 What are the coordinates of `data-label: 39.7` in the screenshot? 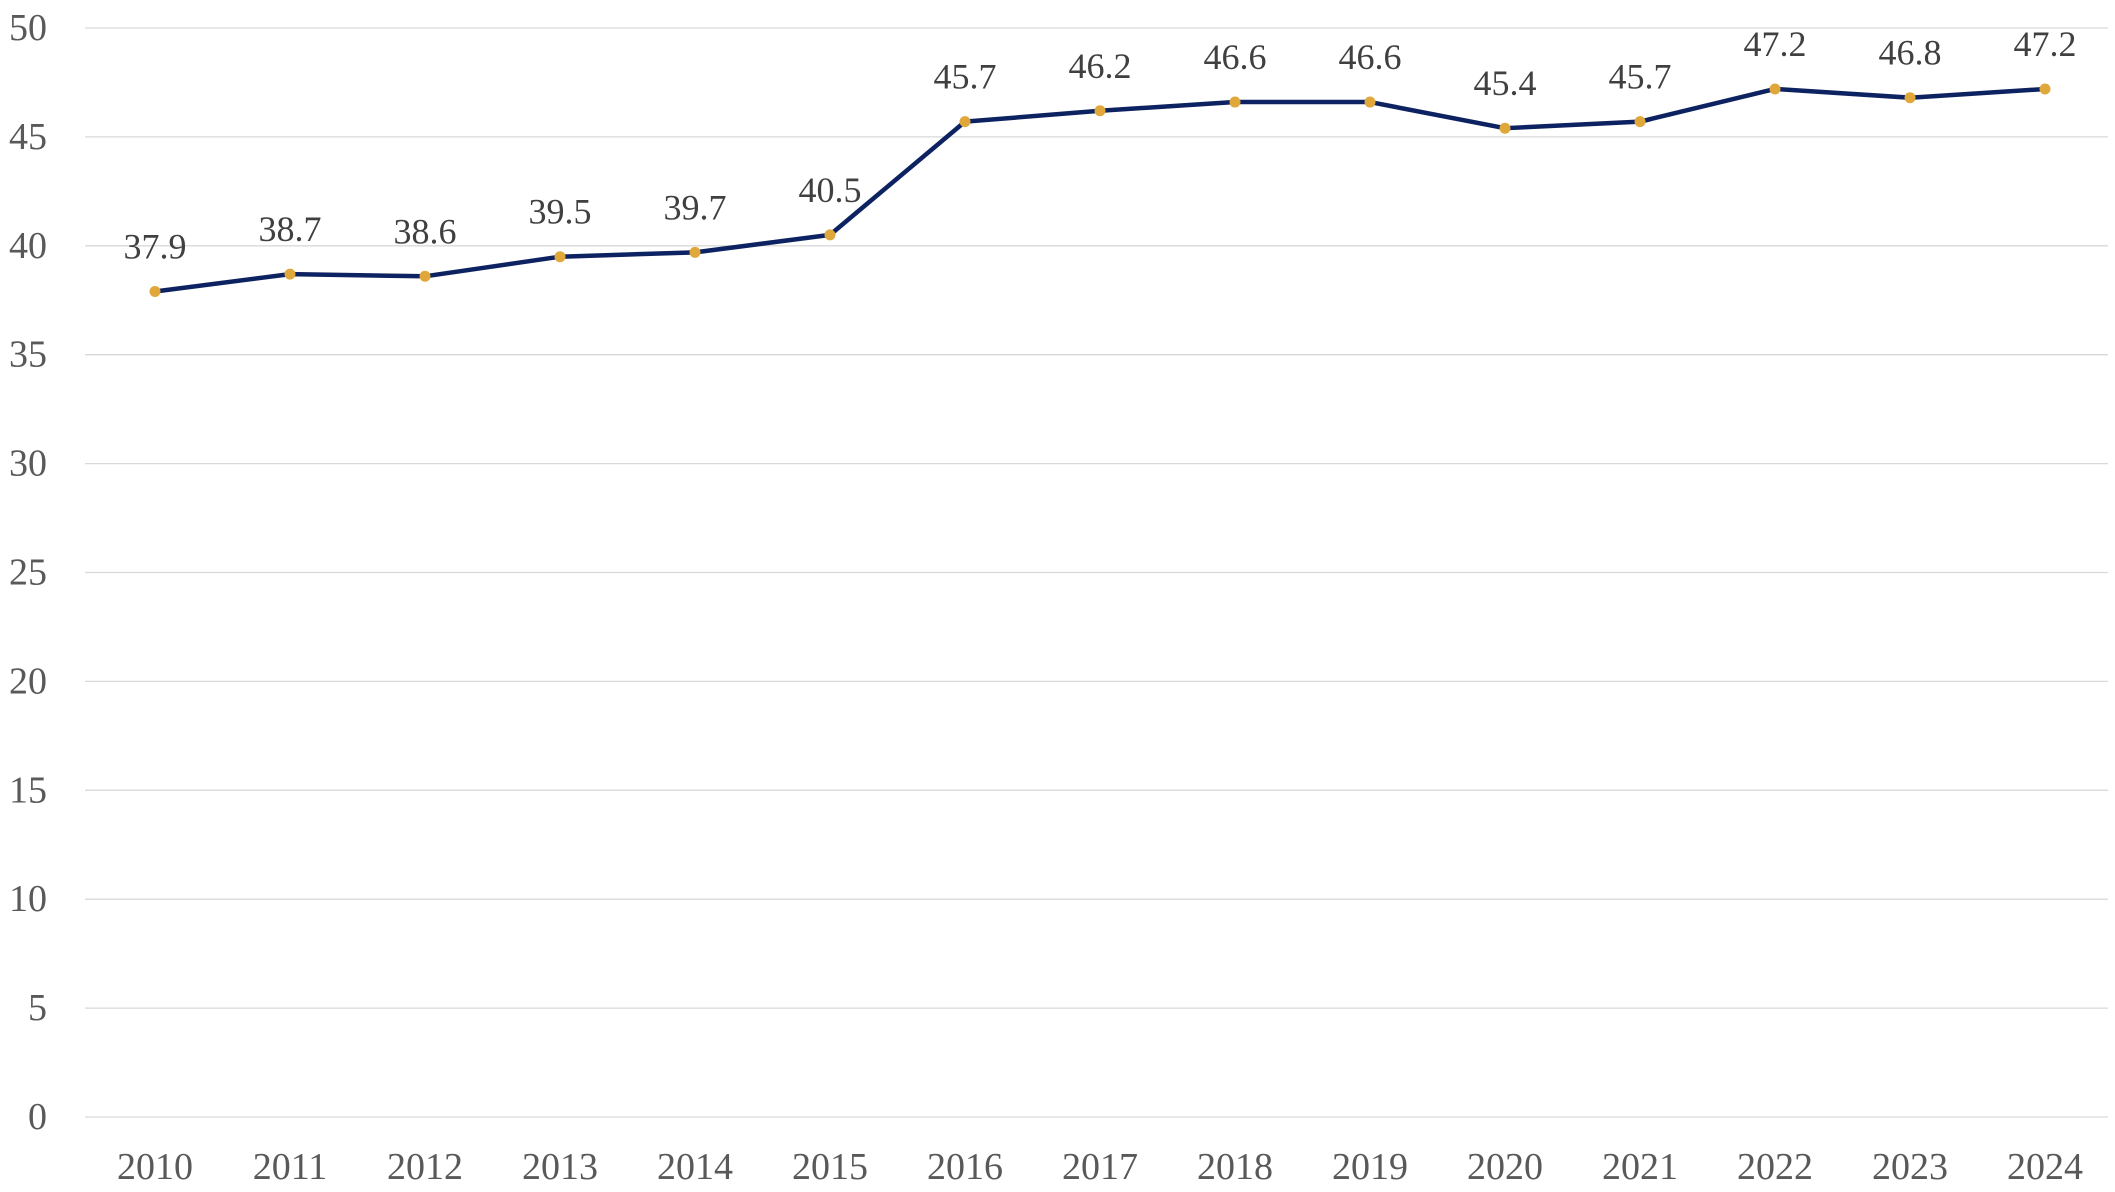 It's located at (695, 207).